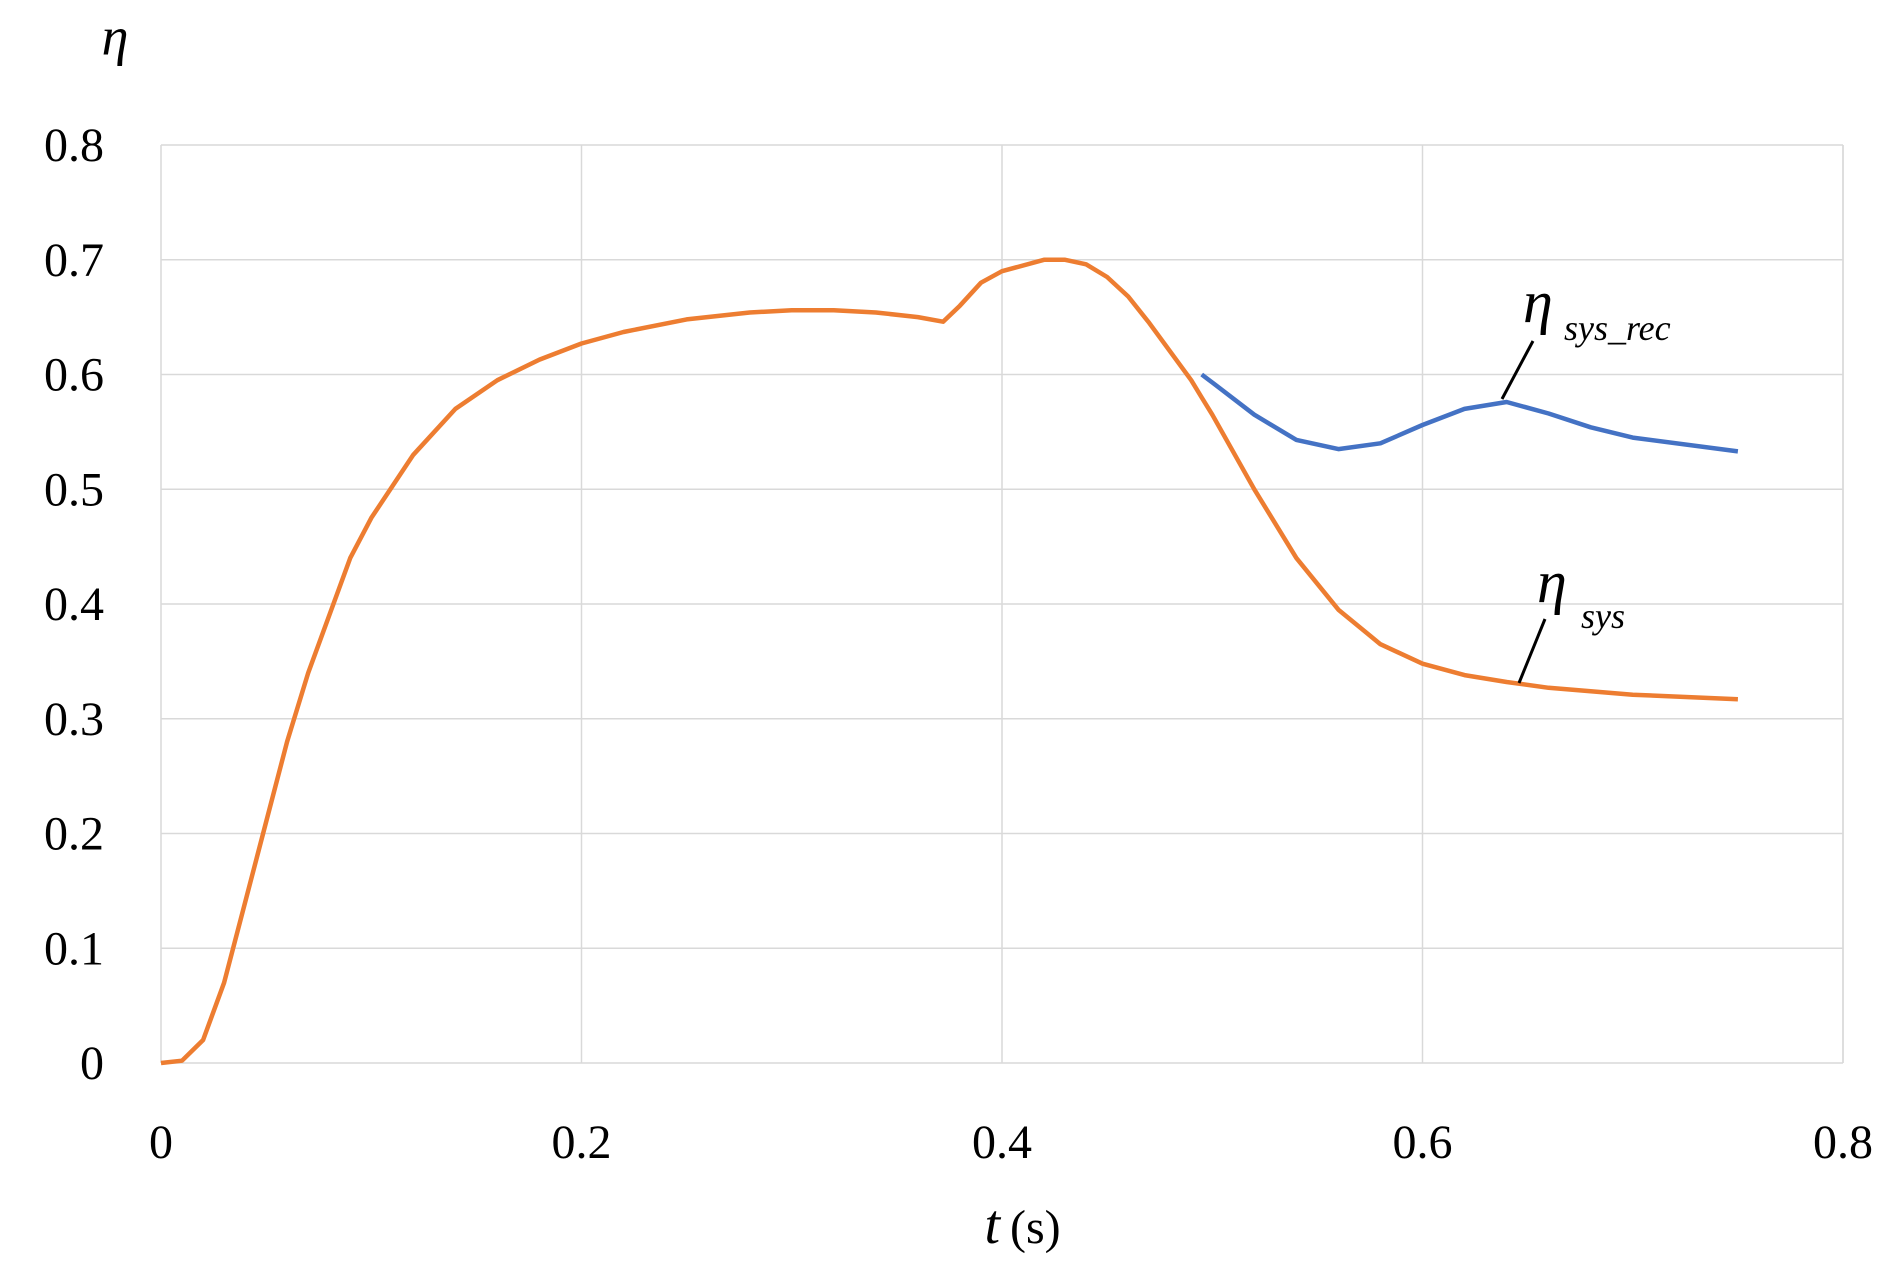  Describe the element at coordinates (74, 489) in the screenshot. I see `y-tick-label: 0.5` at that location.